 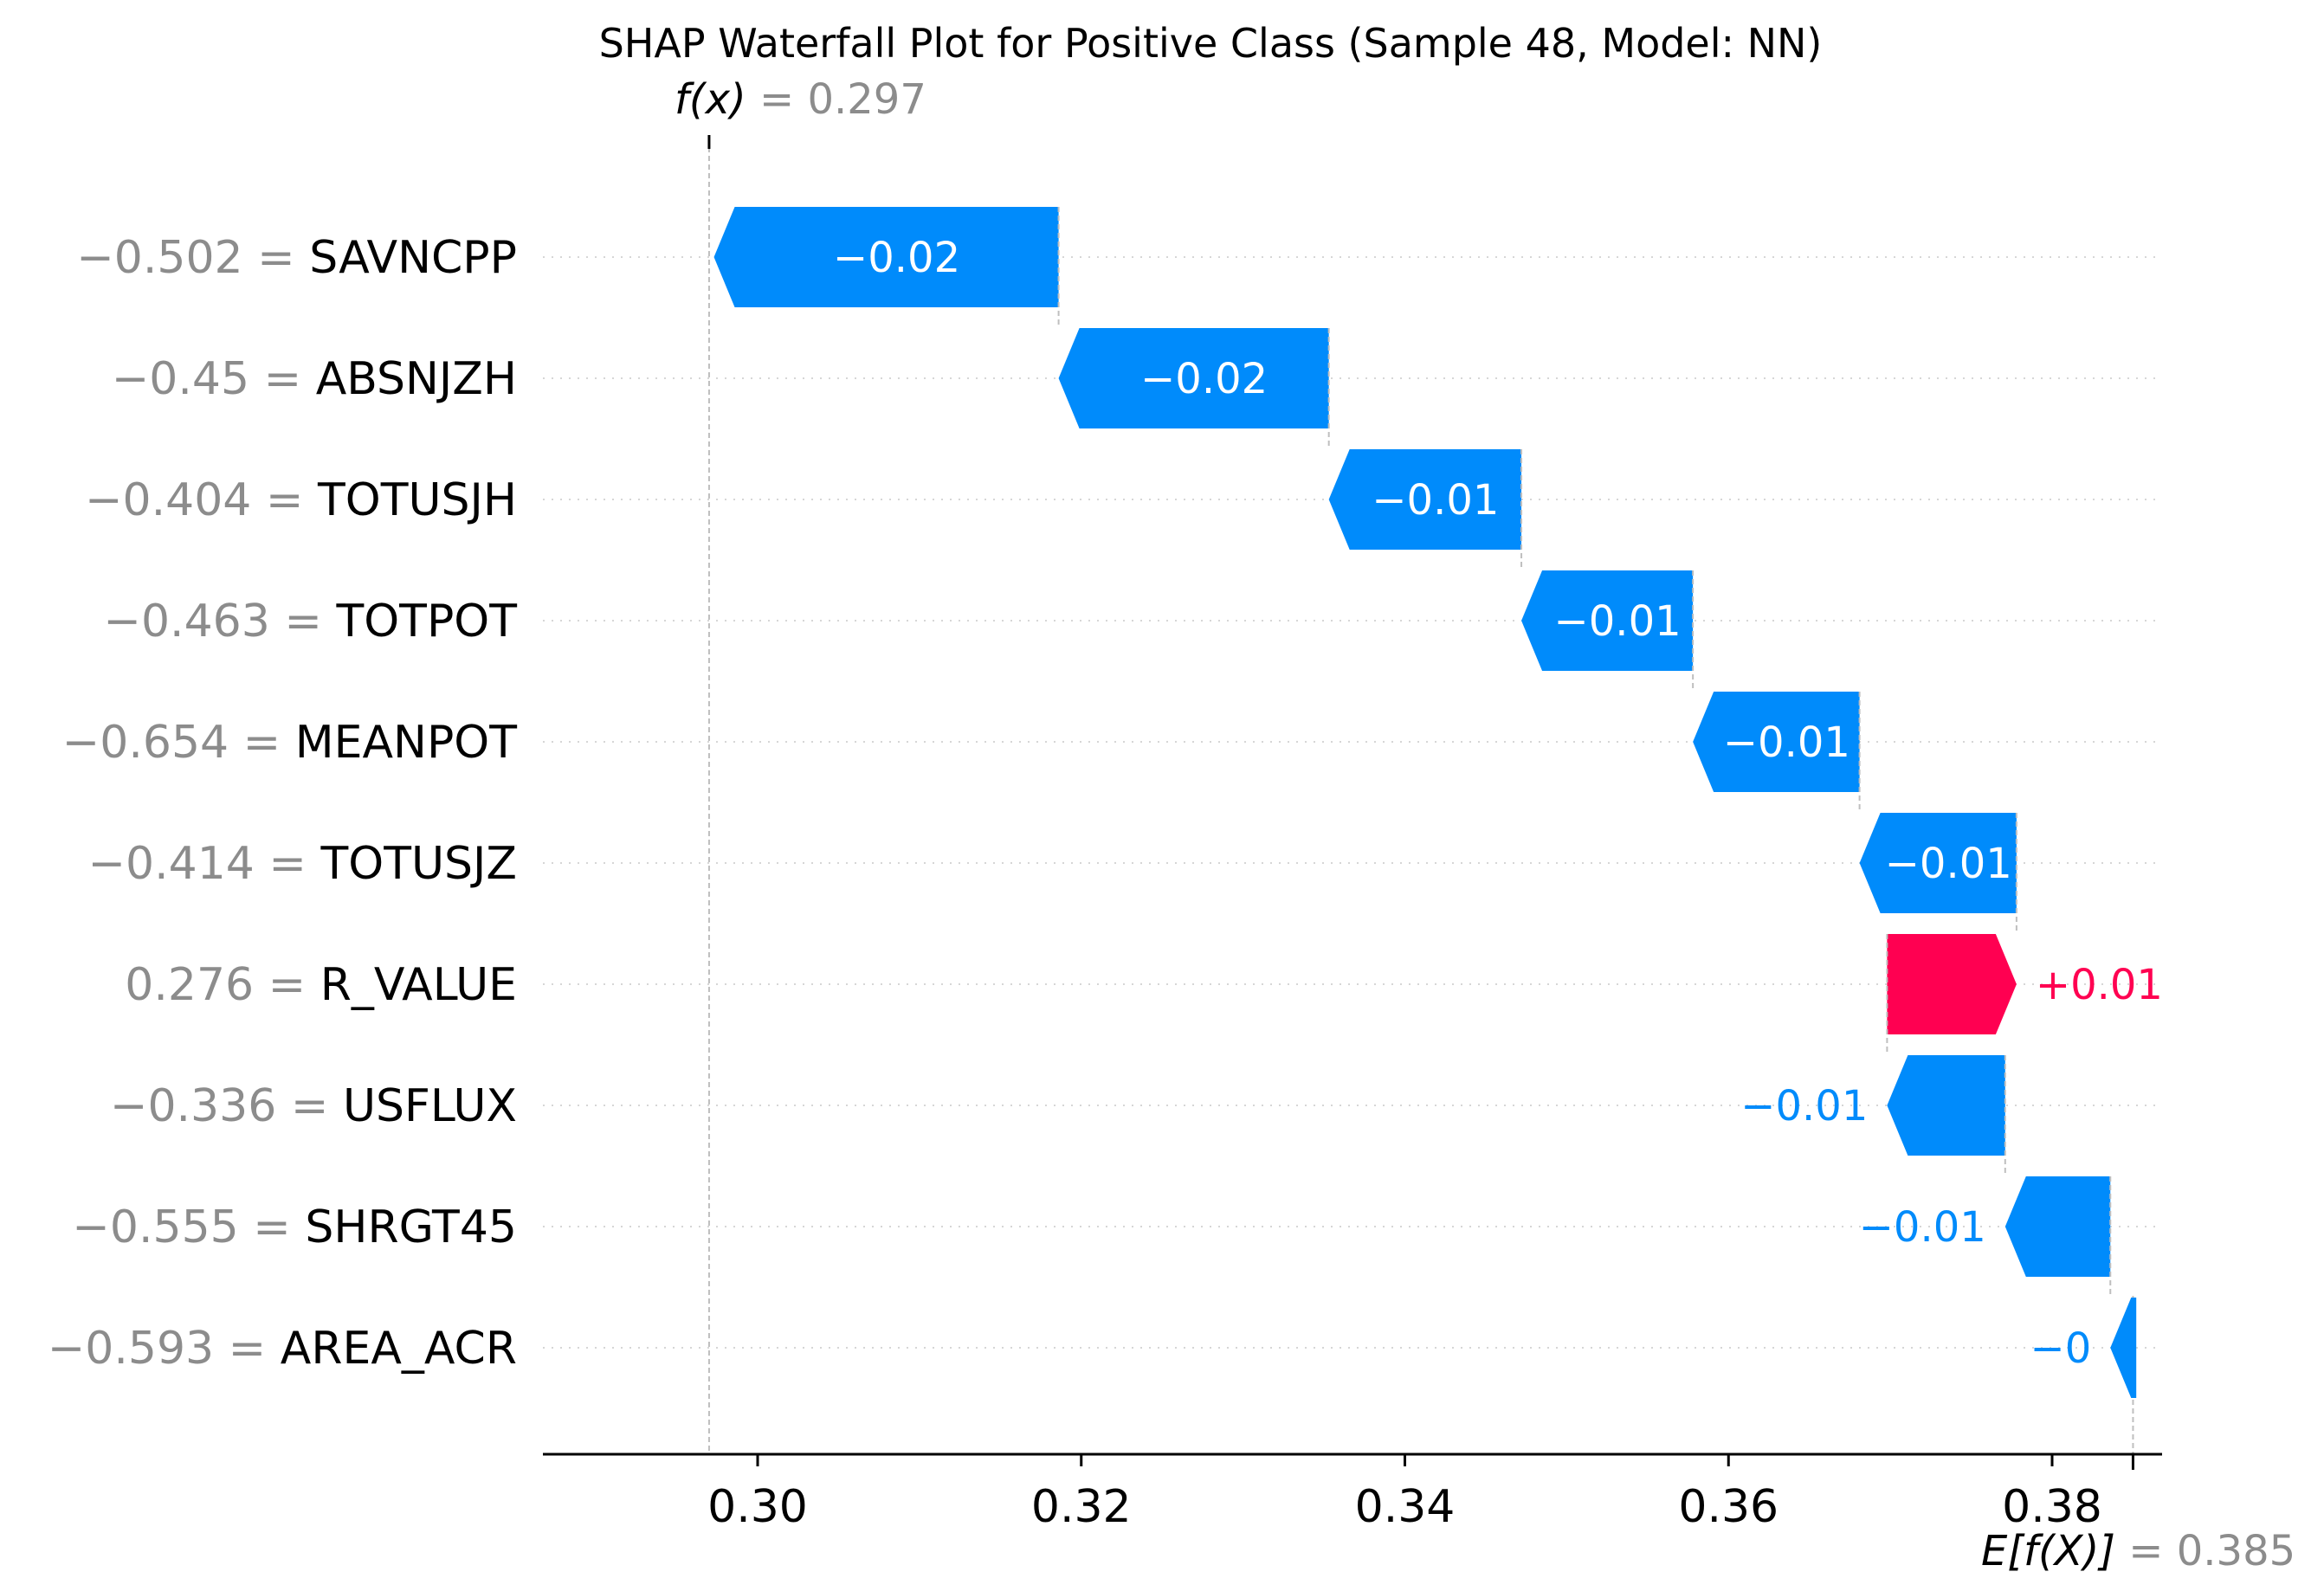 What do you see at coordinates (214, 379) in the screenshot?
I see `feature-value: −0.45 =` at bounding box center [214, 379].